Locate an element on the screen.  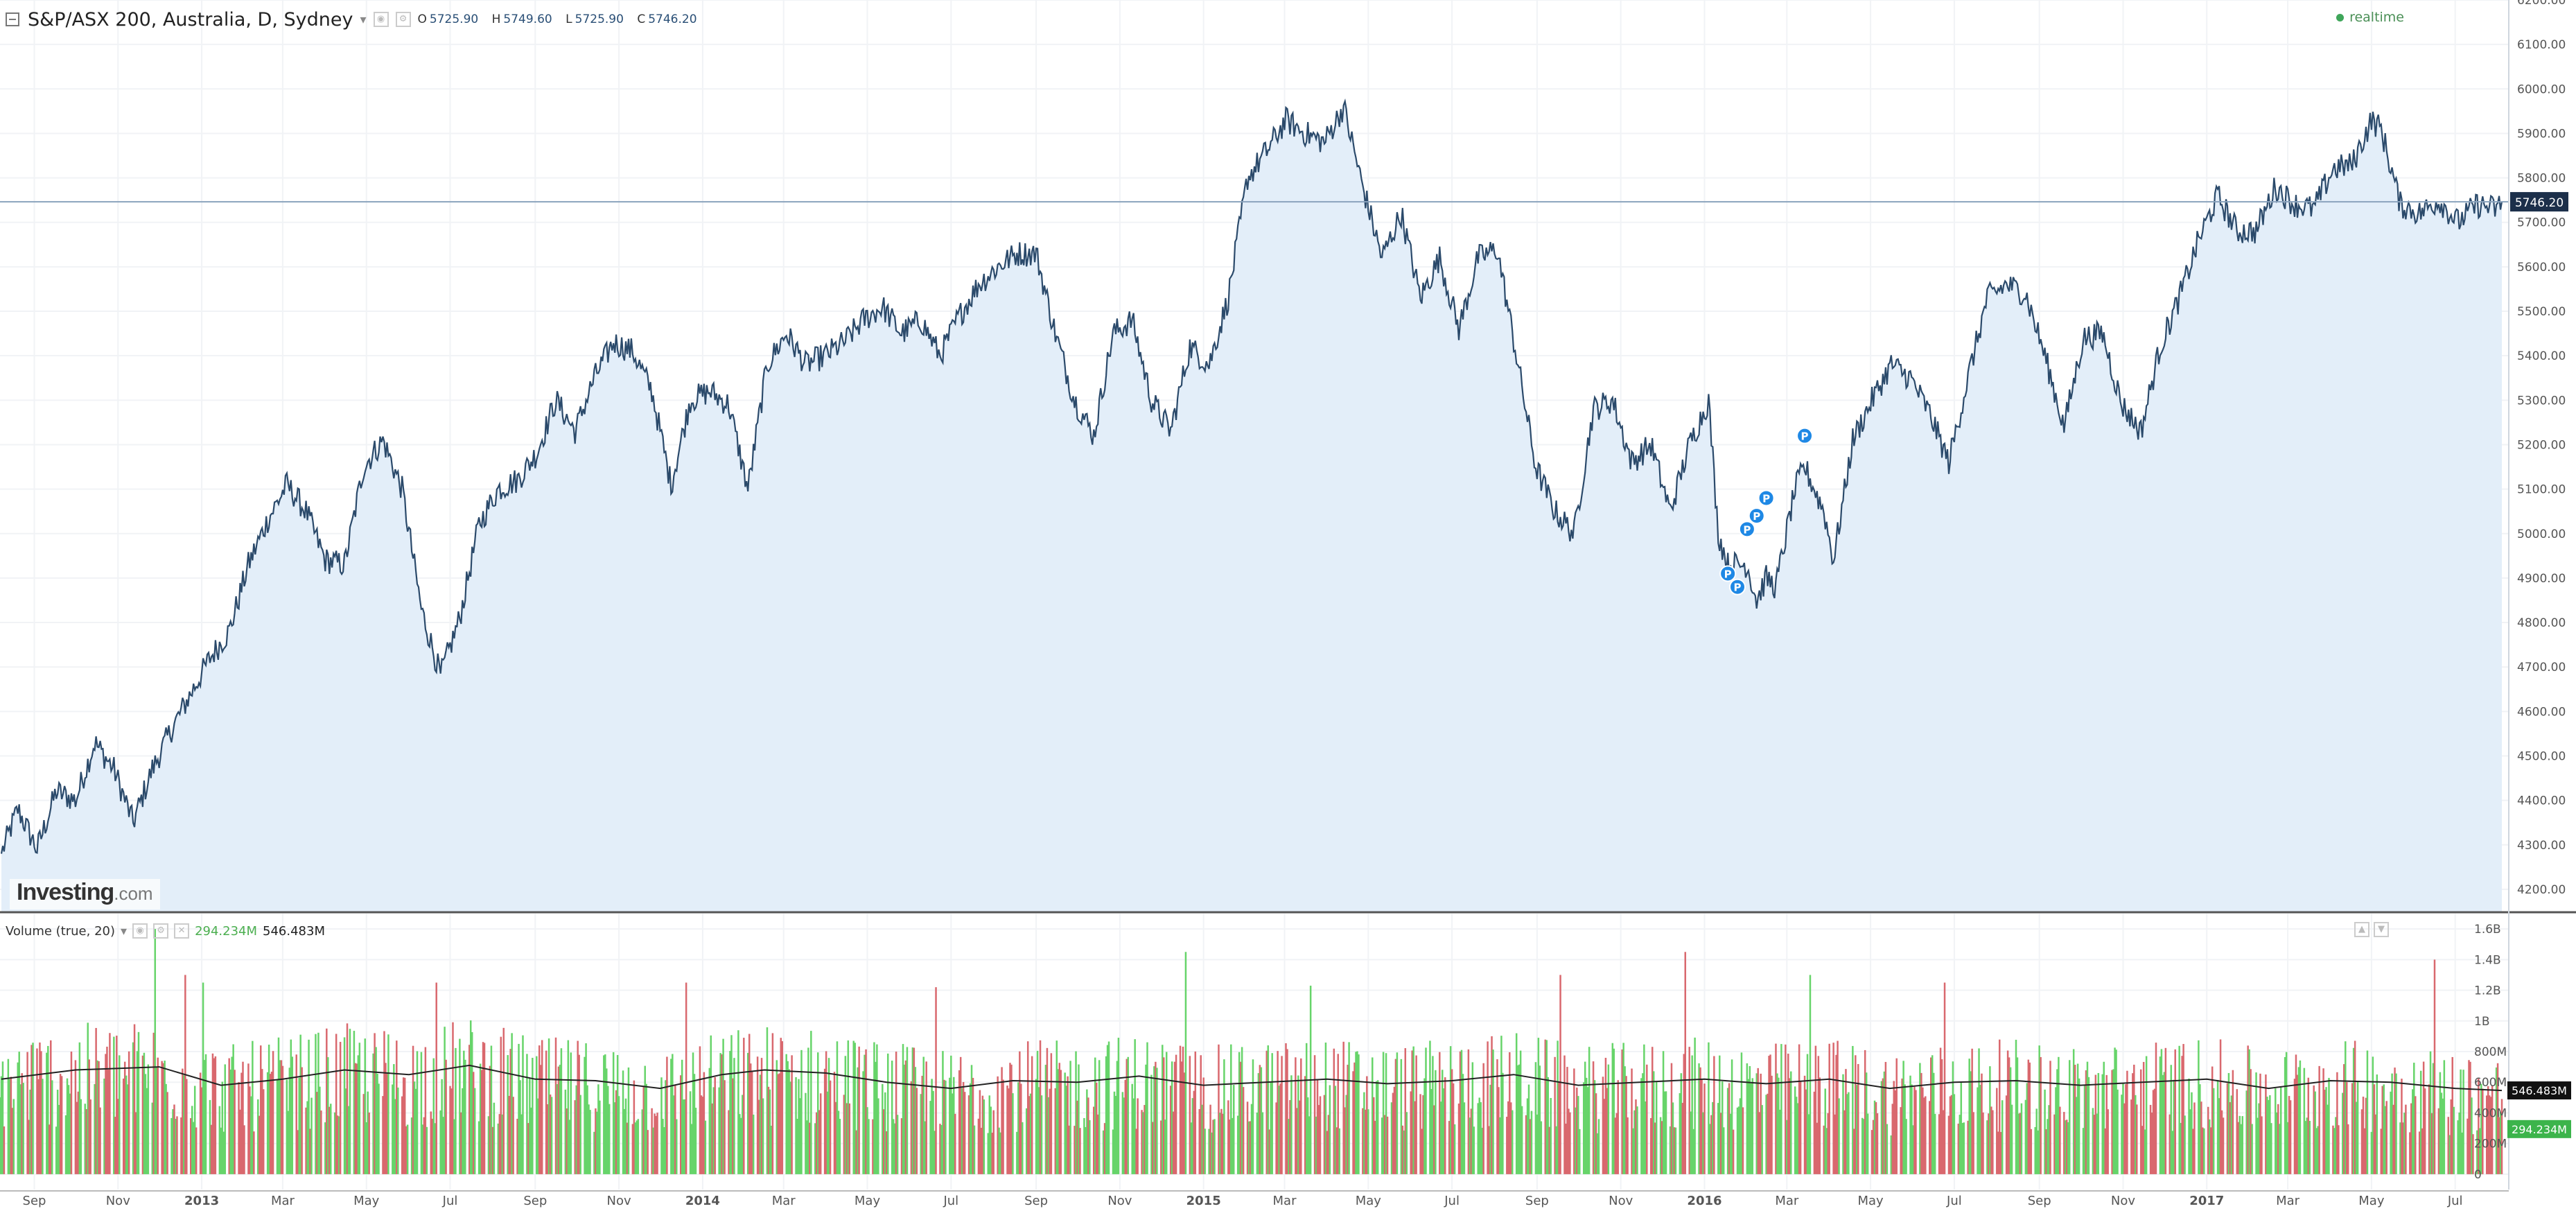
volume-title: Volume (true, 20) is located at coordinates (61, 931).